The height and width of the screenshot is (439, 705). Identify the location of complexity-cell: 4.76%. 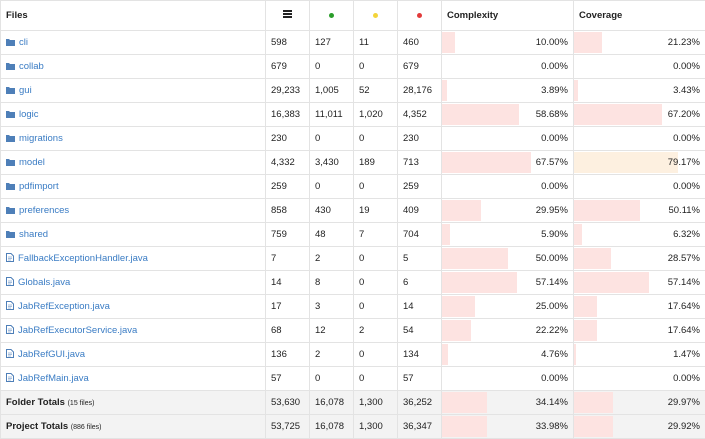
(507, 354).